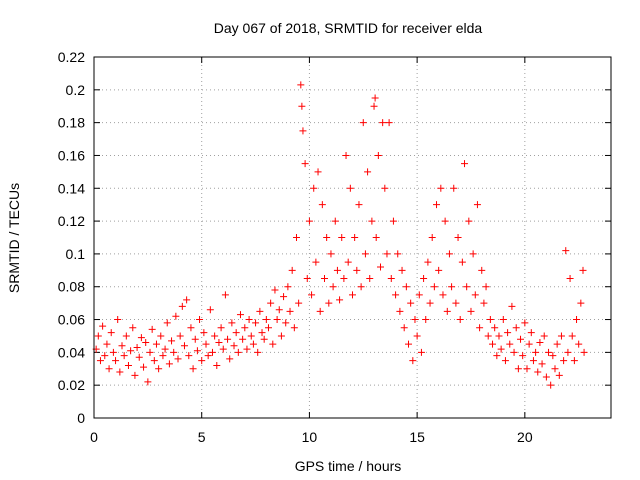 This screenshot has height=480, width=640. Describe the element at coordinates (14, 238) in the screenshot. I see `y-axis-label: SRMTID / TECUs` at that location.